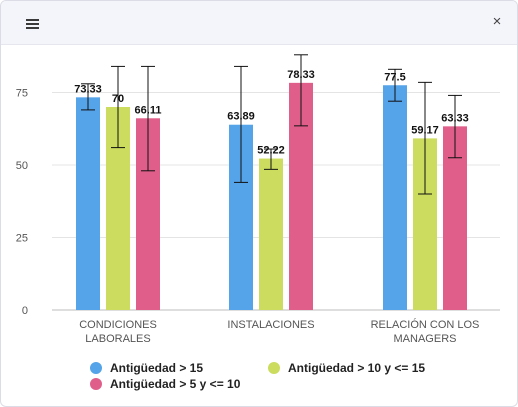 This screenshot has height=407, width=518. I want to click on card-header: ×, so click(259, 23).